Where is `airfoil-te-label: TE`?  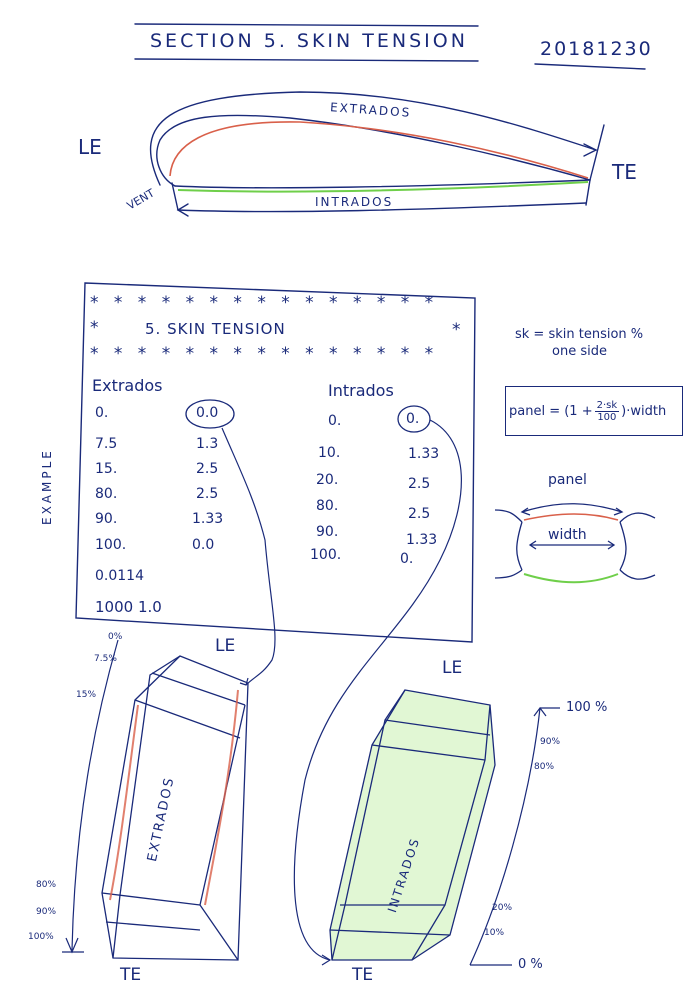
airfoil-te-label: TE is located at coordinates (624, 172).